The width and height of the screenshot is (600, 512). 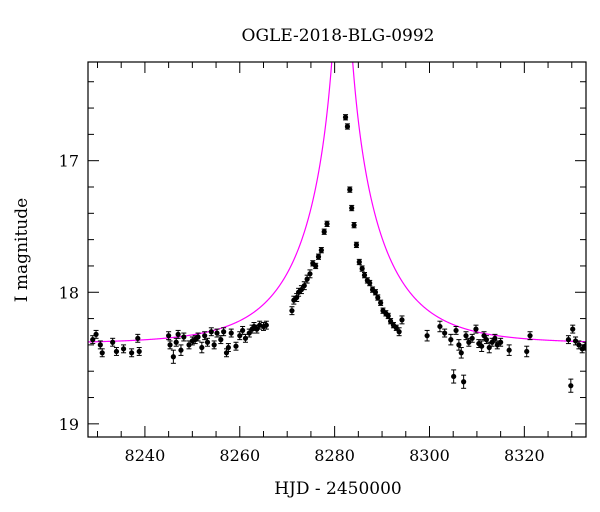 I want to click on x-tick-label: 8260, so click(x=239, y=455).